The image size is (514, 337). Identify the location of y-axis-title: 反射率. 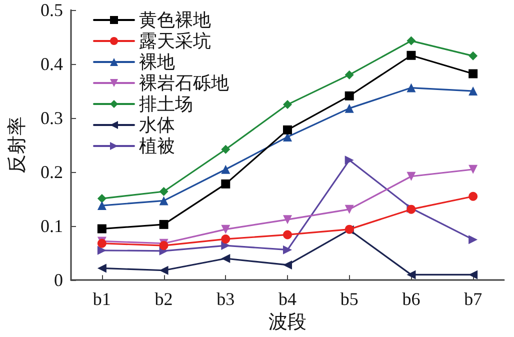
(17, 145).